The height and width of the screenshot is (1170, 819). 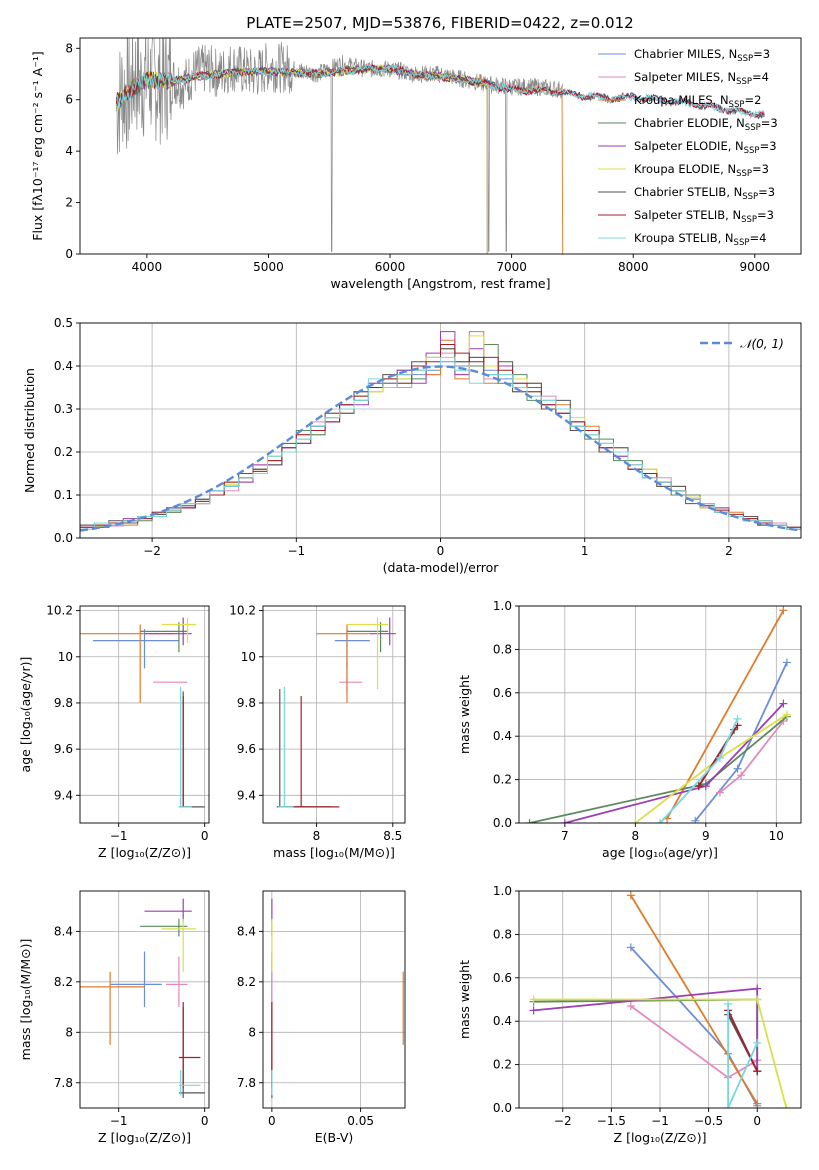 What do you see at coordinates (440, 283) in the screenshot?
I see `x-axis-label: wavelength [Angstrom, rest frame]` at bounding box center [440, 283].